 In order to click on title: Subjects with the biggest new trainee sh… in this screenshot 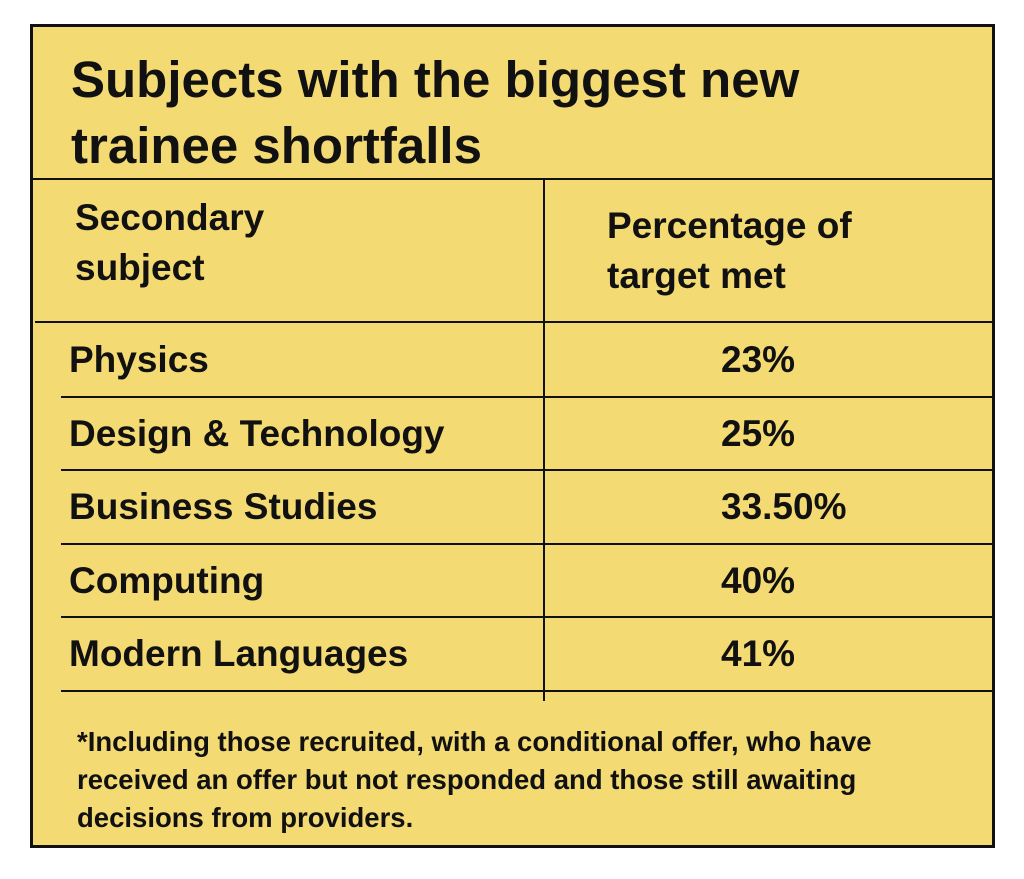, I will do `click(435, 112)`.